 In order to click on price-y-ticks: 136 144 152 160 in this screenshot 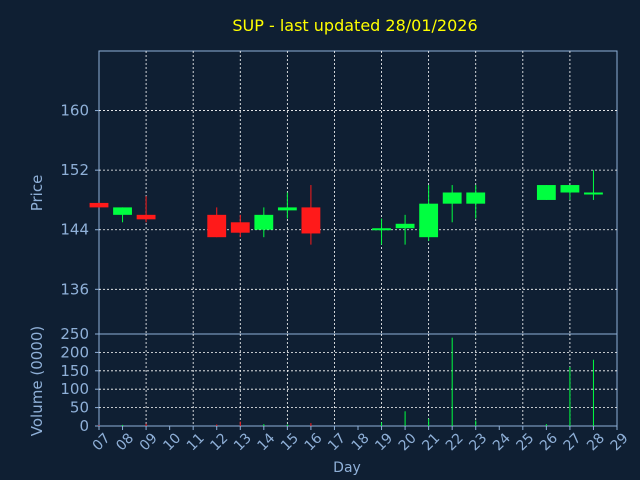, I will do `click(79, 200)`.